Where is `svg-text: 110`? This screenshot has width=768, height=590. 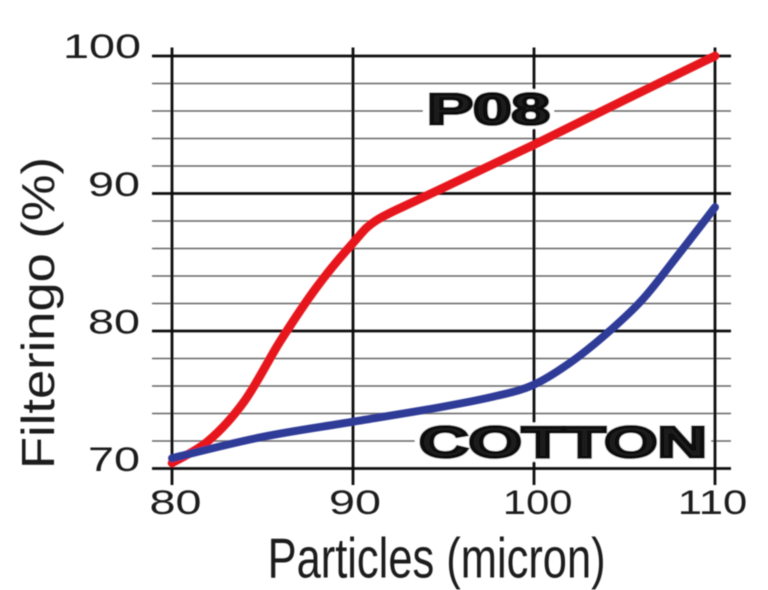
svg-text: 110 is located at coordinates (713, 503).